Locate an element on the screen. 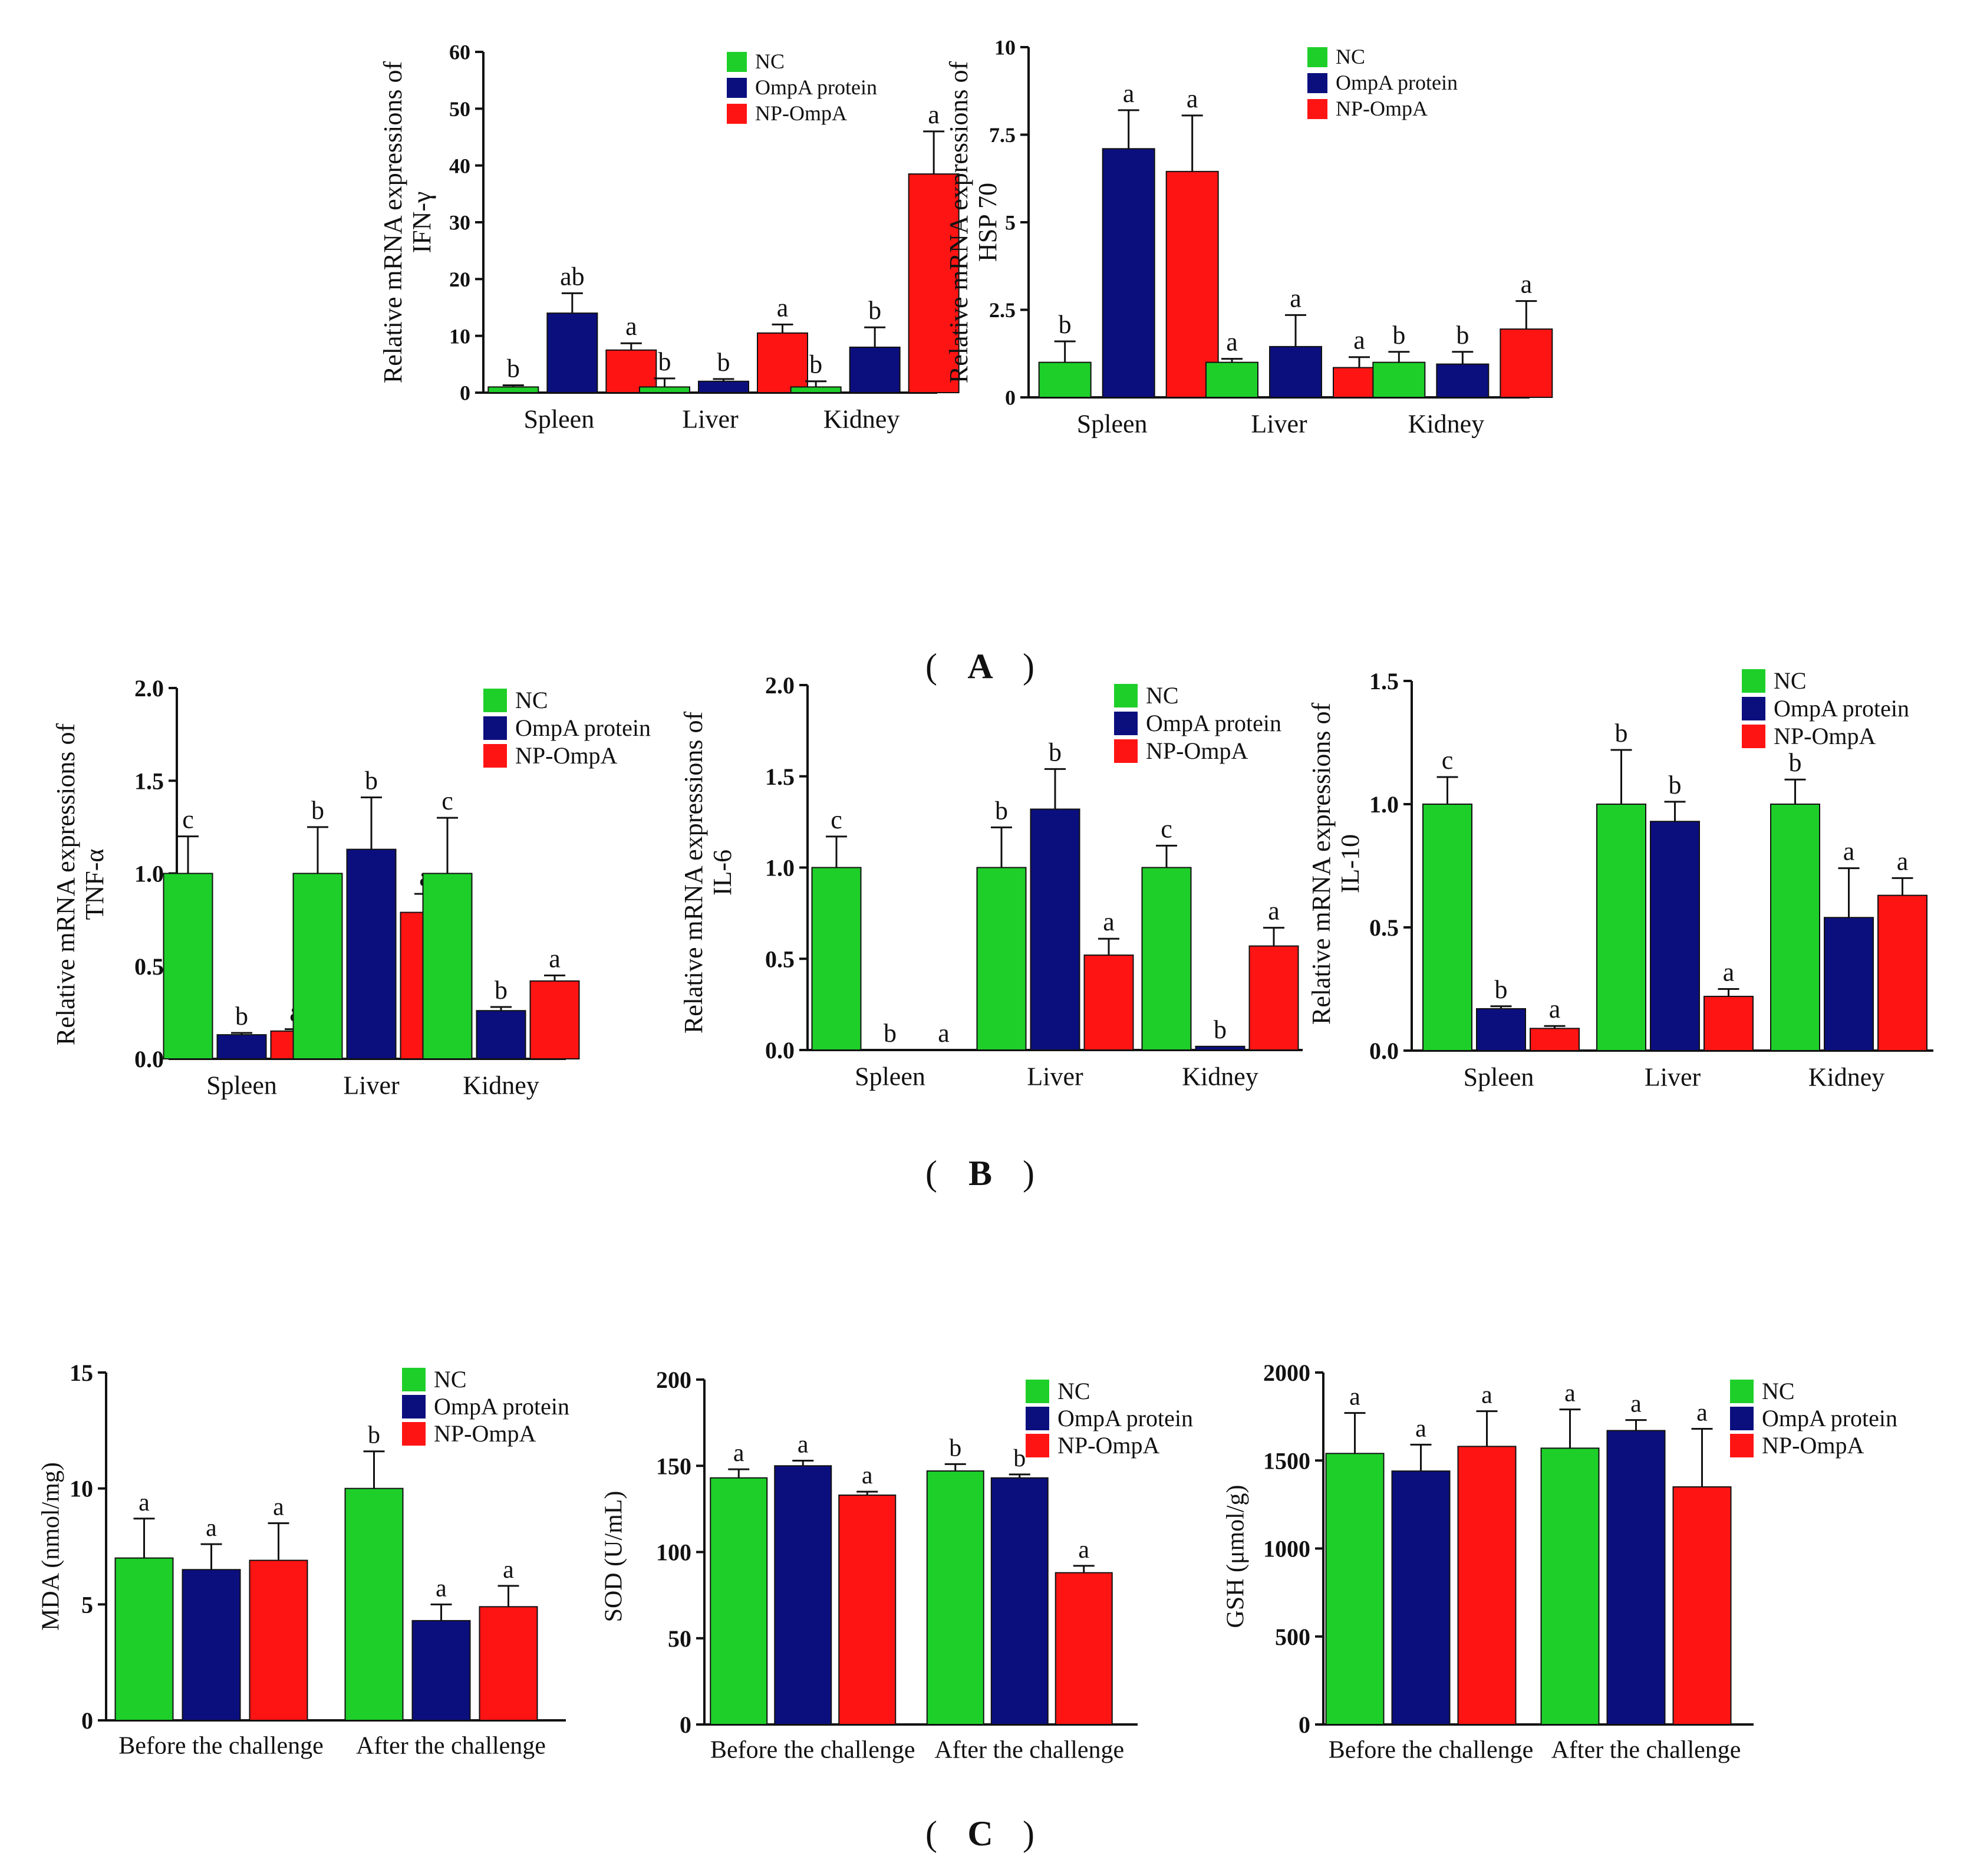 The image size is (1977, 1876). y-tick-label: 1.0 is located at coordinates (149, 874).